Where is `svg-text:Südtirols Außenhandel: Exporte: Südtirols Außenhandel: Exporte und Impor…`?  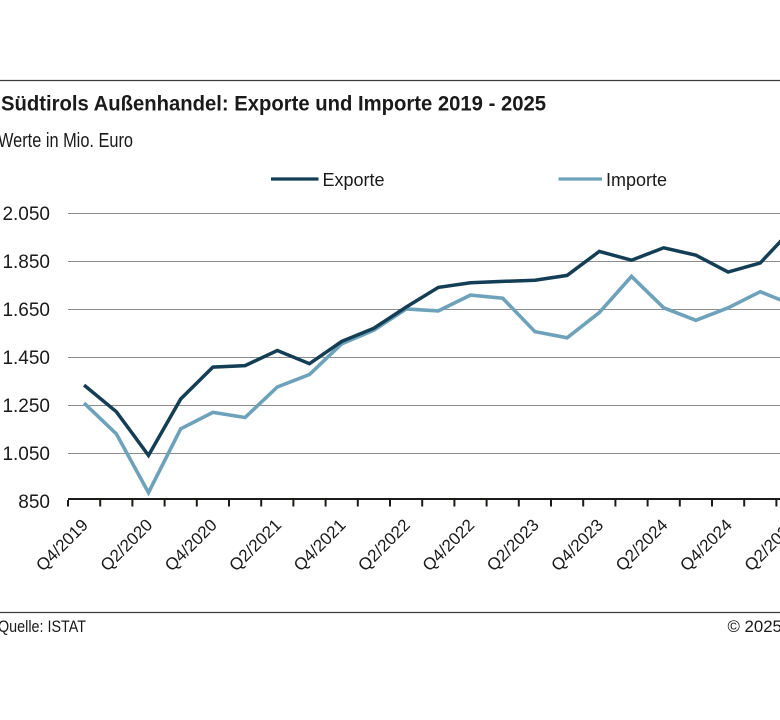 svg-text:Südtirols Außenhandel: Exporte: Südtirols Außenhandel: Exporte und Impor… is located at coordinates (273, 104).